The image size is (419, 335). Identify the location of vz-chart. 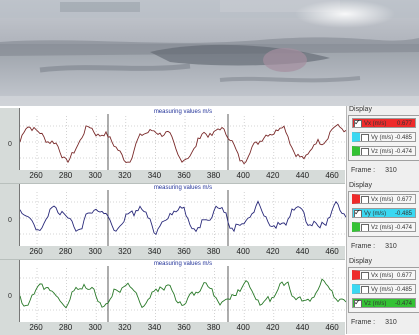
(183, 294).